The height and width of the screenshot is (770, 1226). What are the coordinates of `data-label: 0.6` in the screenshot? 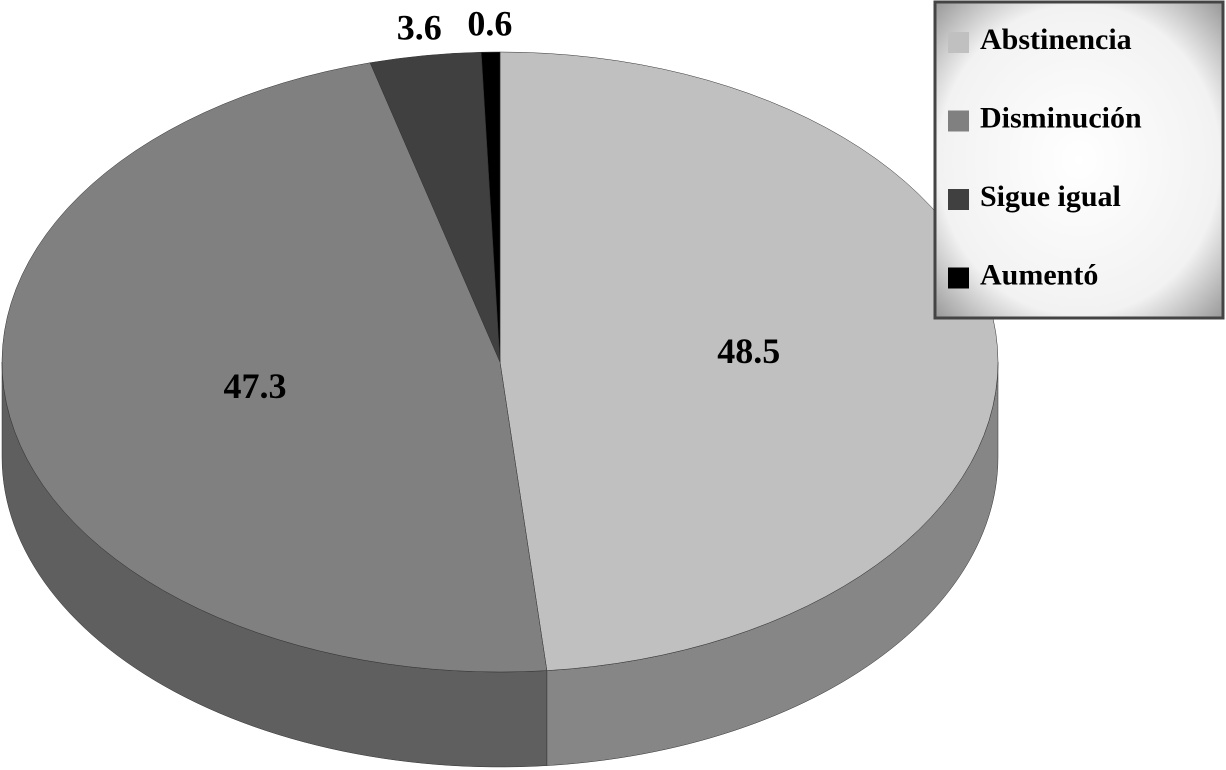 It's located at (489, 24).